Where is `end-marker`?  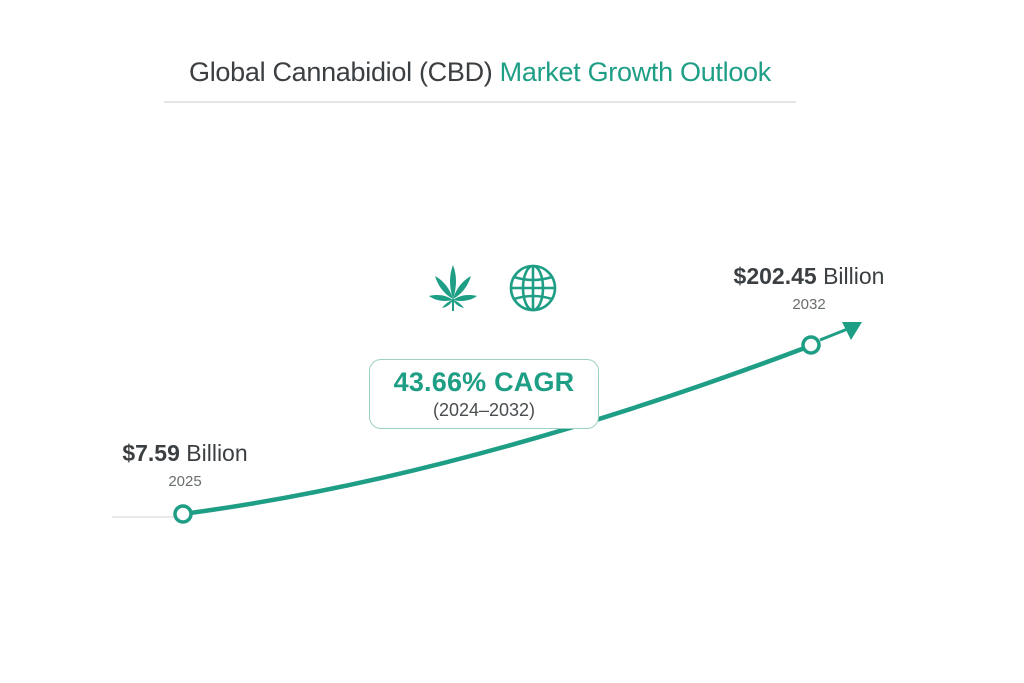
end-marker is located at coordinates (811, 345).